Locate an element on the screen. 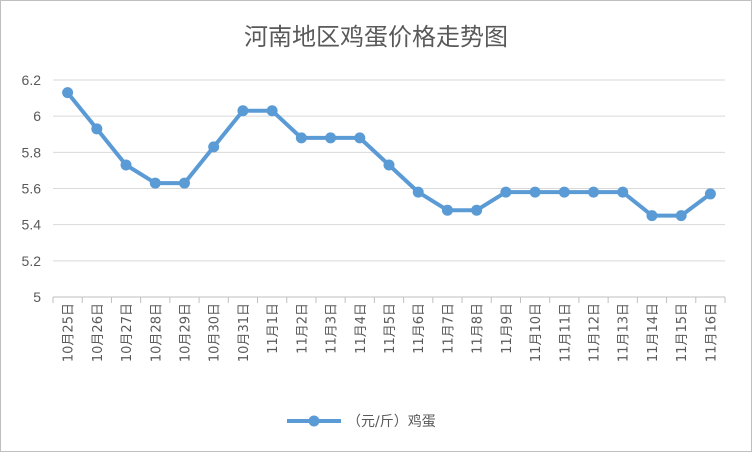 The width and height of the screenshot is (752, 452). x-tick-label: 10月30日 is located at coordinates (215, 332).